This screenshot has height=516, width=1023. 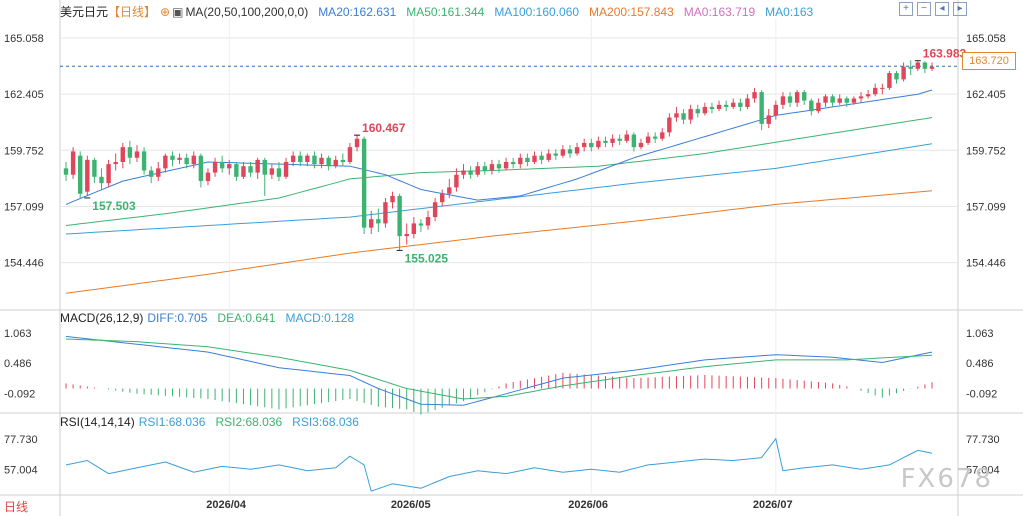 What do you see at coordinates (986, 151) in the screenshot?
I see `price-tick-label-right: 159.752` at bounding box center [986, 151].